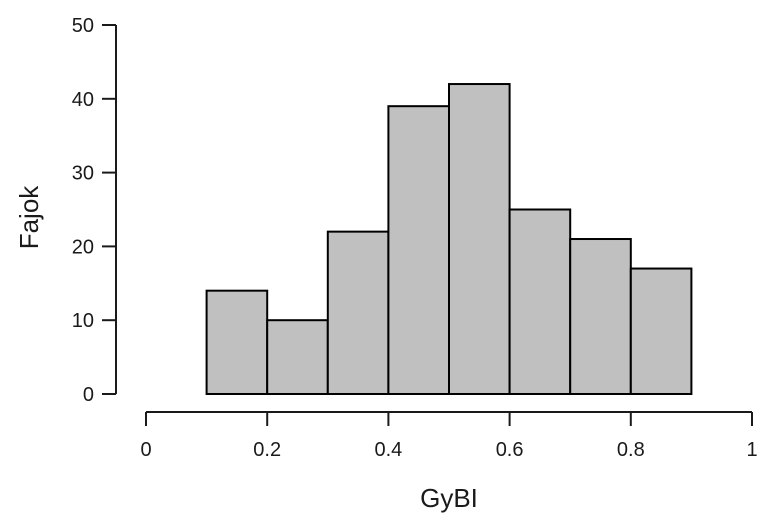 Image resolution: width=759 pixels, height=518 pixels. What do you see at coordinates (29, 217) in the screenshot?
I see `y-axis-title: Fajok` at bounding box center [29, 217].